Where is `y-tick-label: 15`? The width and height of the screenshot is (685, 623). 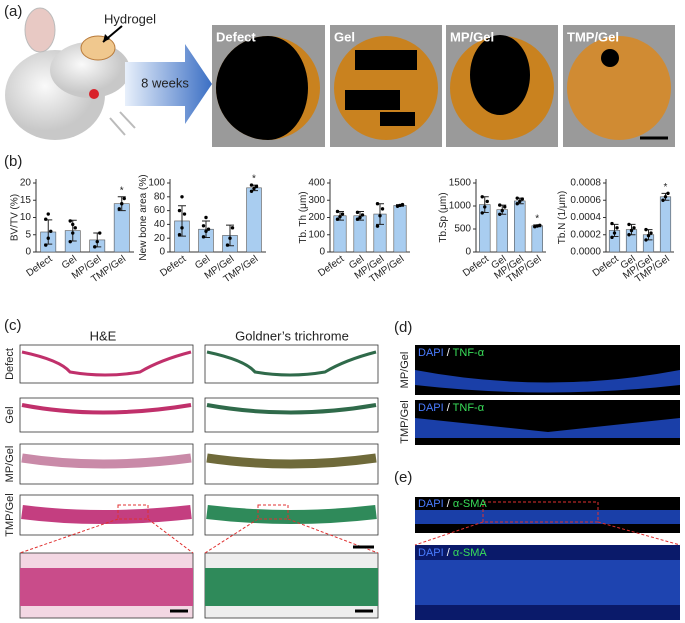
y-tick-label: 15 is located at coordinates (26, 200).